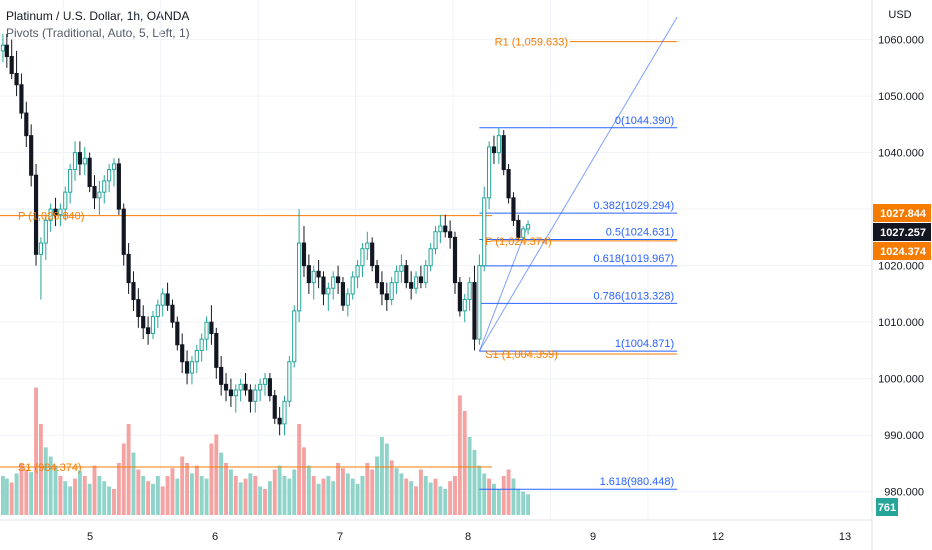  Describe the element at coordinates (90, 537) in the screenshot. I see `time-tick-label: 5` at that location.